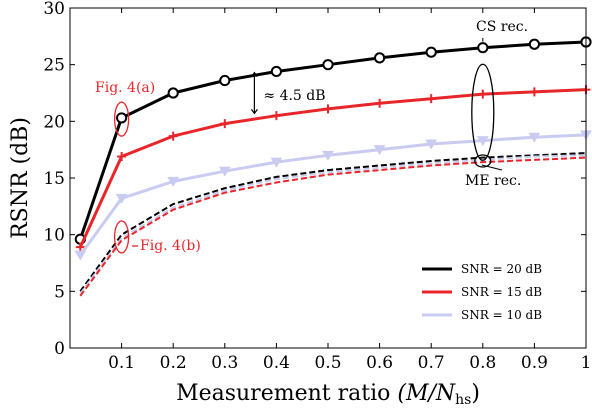 This screenshot has width=592, height=412. Describe the element at coordinates (59, 349) in the screenshot. I see `y-tick-label: 0` at that location.